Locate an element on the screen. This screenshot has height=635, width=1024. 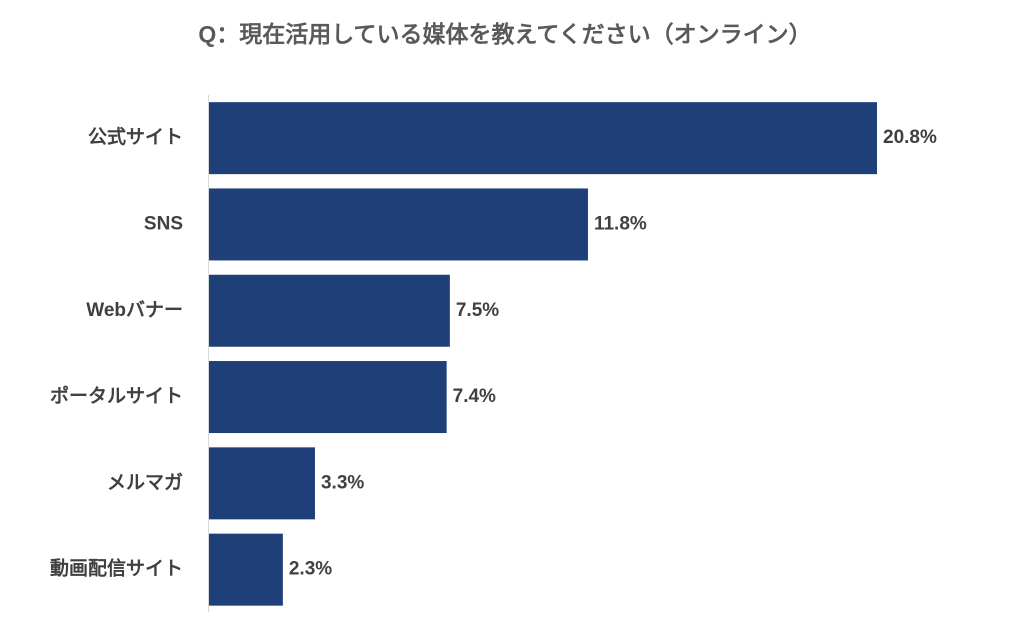
value-label: 11.8% is located at coordinates (620, 223).